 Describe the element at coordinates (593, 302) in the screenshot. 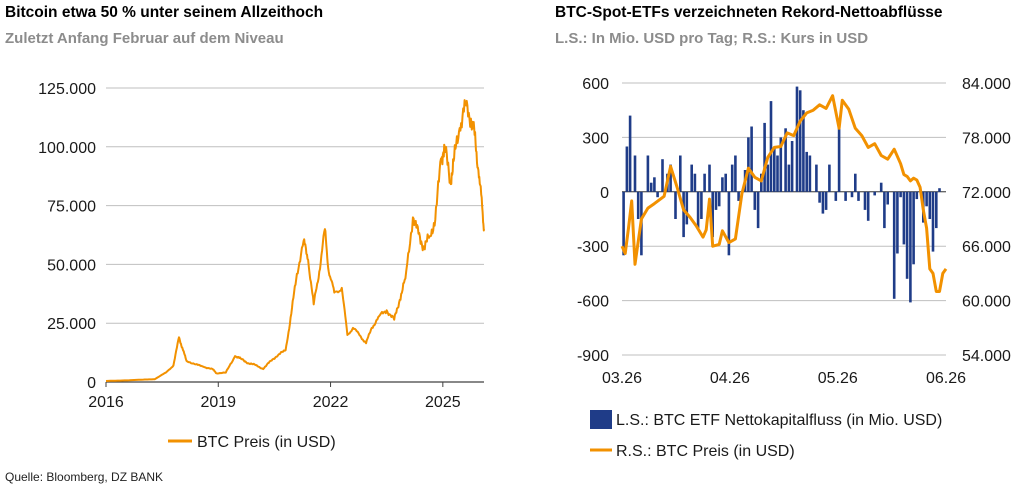

I see `left-y-tick-label: -600` at that location.